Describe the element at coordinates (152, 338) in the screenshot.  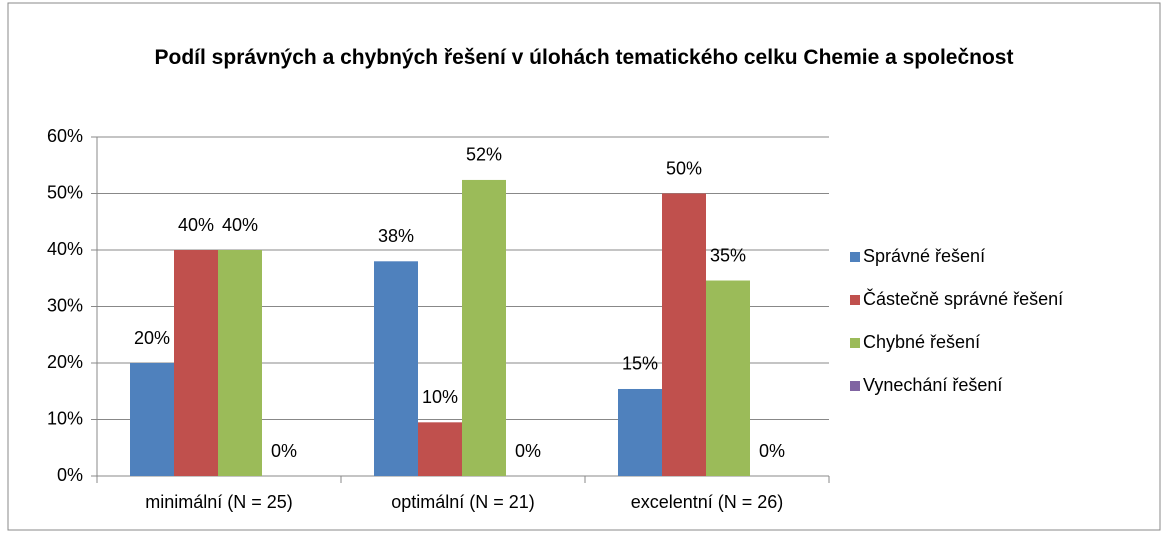
I see `data-label: 20%` at that location.